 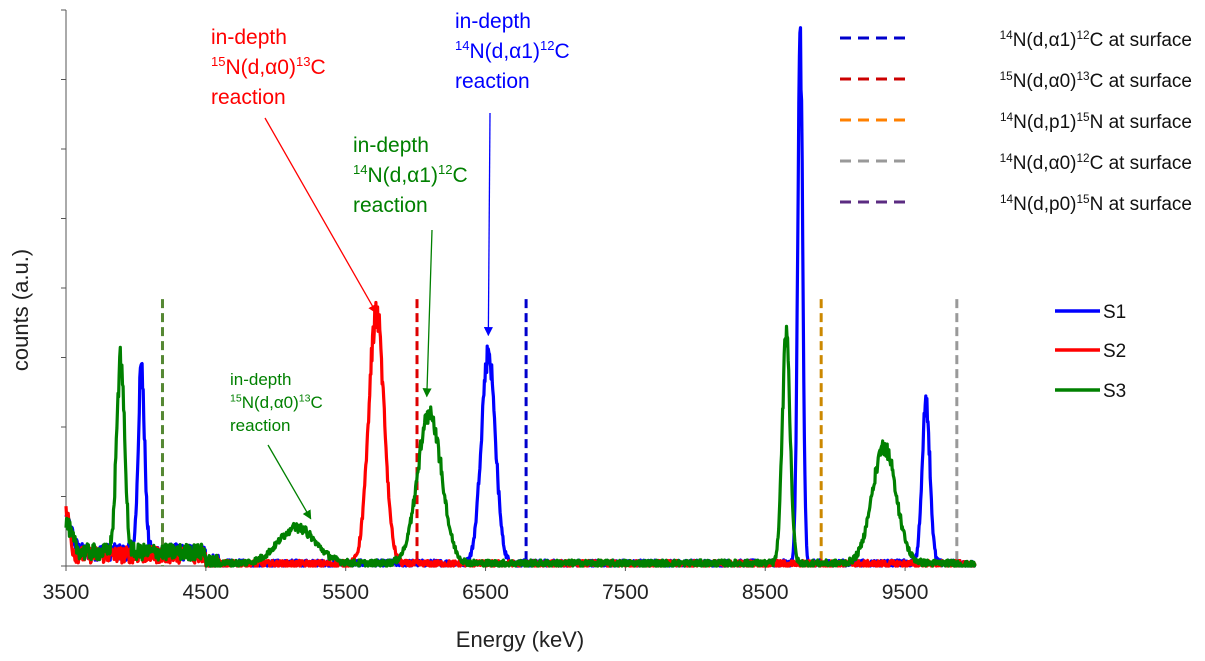 I want to click on surface-legend-label: 14N(d,α1)12C at surface, so click(x=1096, y=40).